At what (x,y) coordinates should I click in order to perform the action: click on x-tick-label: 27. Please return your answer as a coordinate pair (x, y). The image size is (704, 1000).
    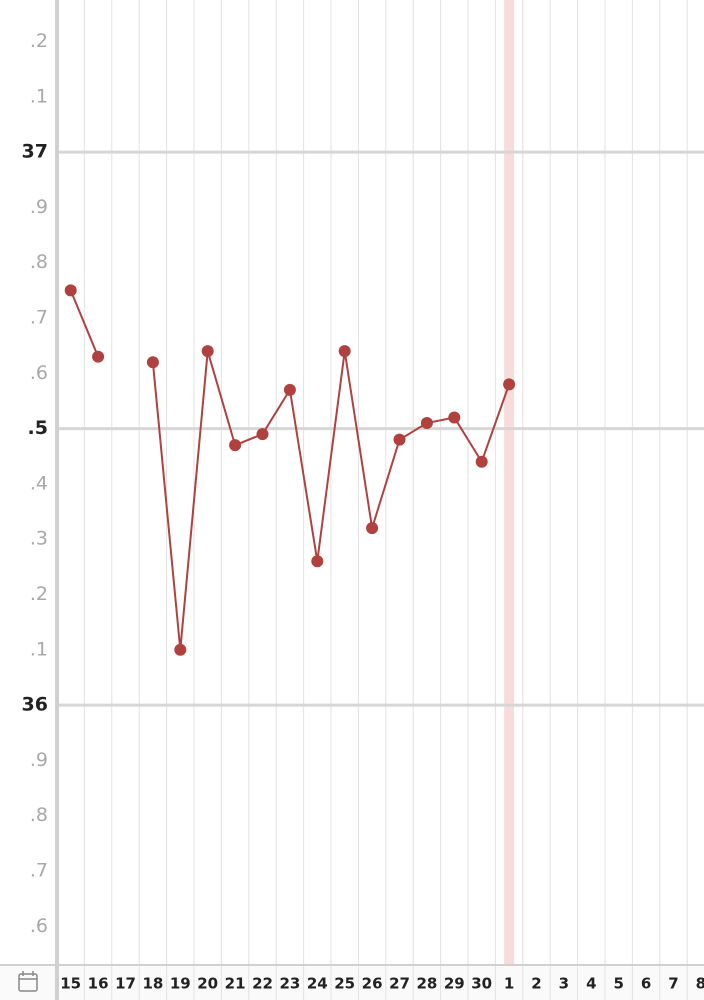
    Looking at the image, I should click on (399, 984).